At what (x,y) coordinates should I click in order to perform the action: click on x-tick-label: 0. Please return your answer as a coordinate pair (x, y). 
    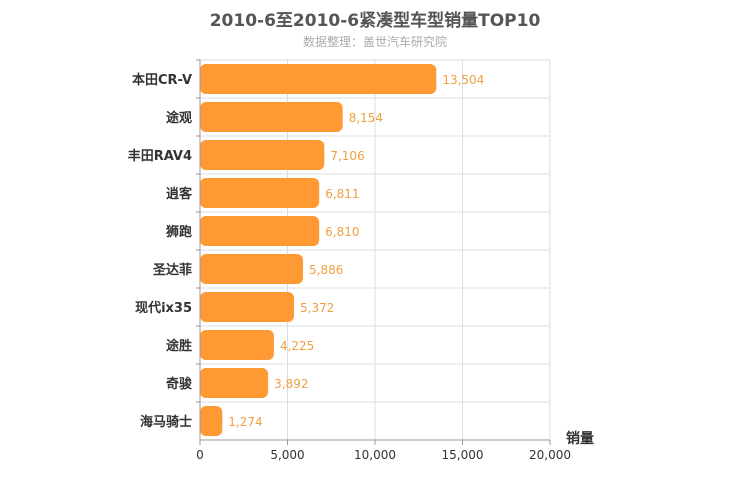
    Looking at the image, I should click on (200, 455).